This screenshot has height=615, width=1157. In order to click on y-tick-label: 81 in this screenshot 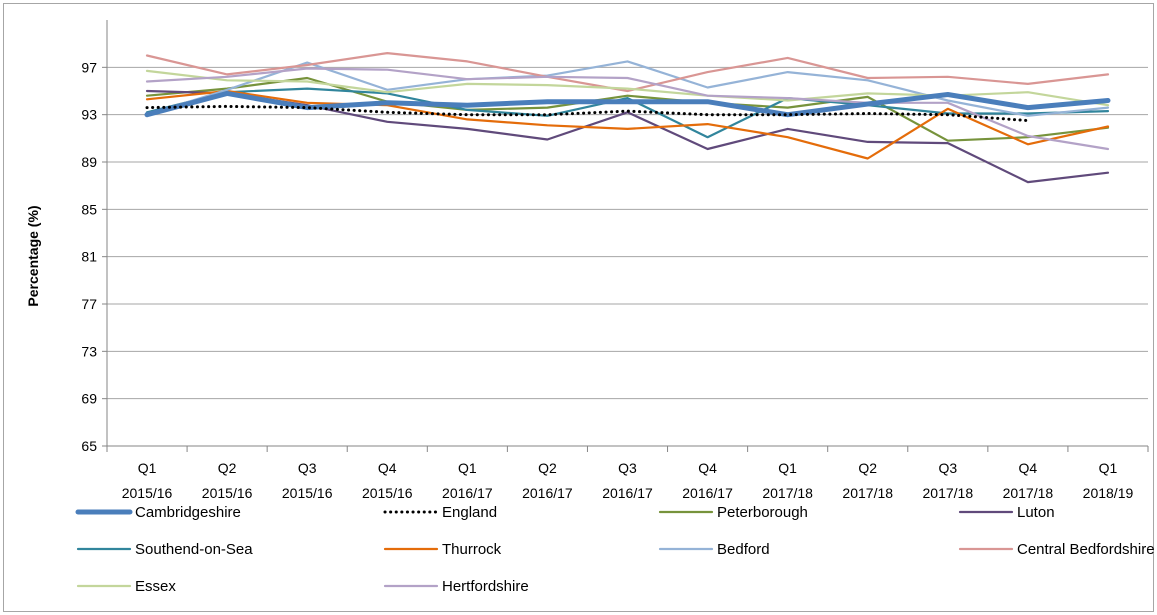, I will do `click(89, 257)`.